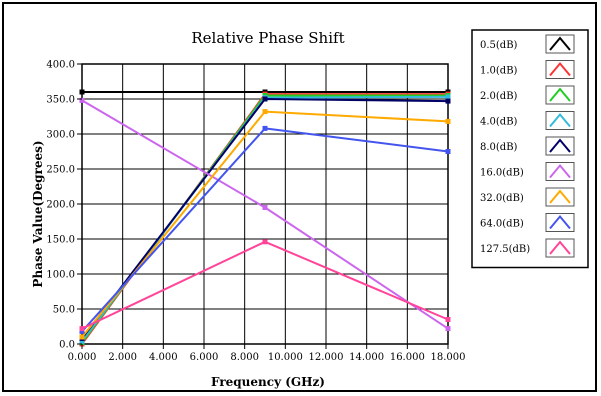  What do you see at coordinates (366, 357) in the screenshot?
I see `x-tick-label: 14.000` at bounding box center [366, 357].